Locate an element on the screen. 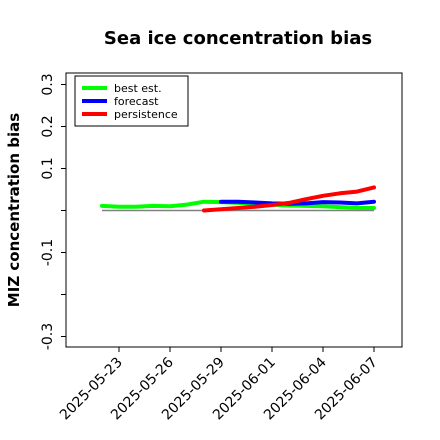 The image size is (440, 440). y-axis-label: MIZ concentration bias is located at coordinates (14, 210).